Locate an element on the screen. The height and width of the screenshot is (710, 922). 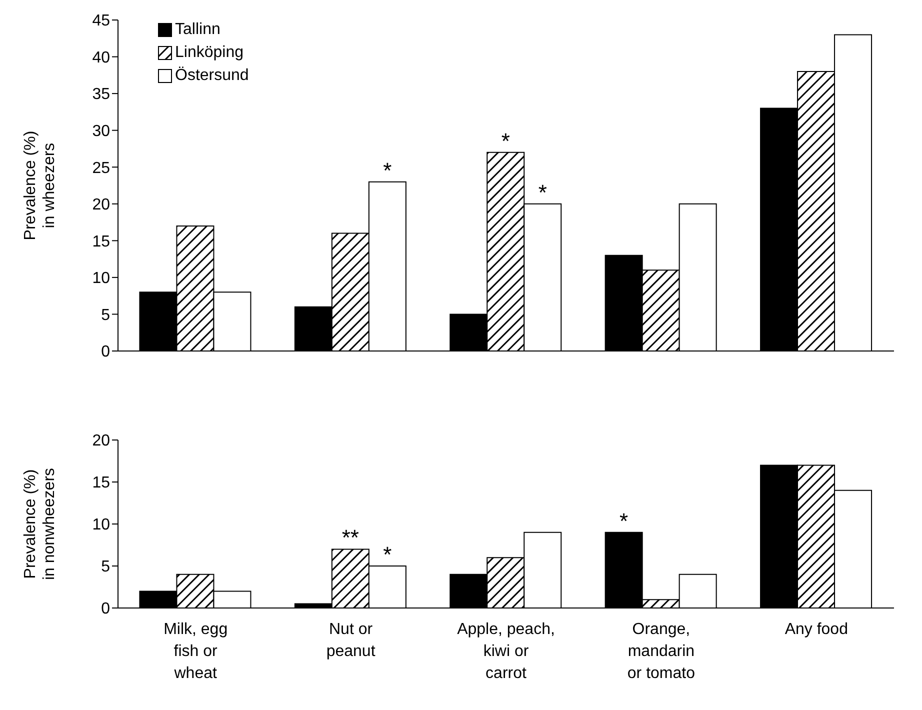
y-tick-label: 25 is located at coordinates (101, 168).